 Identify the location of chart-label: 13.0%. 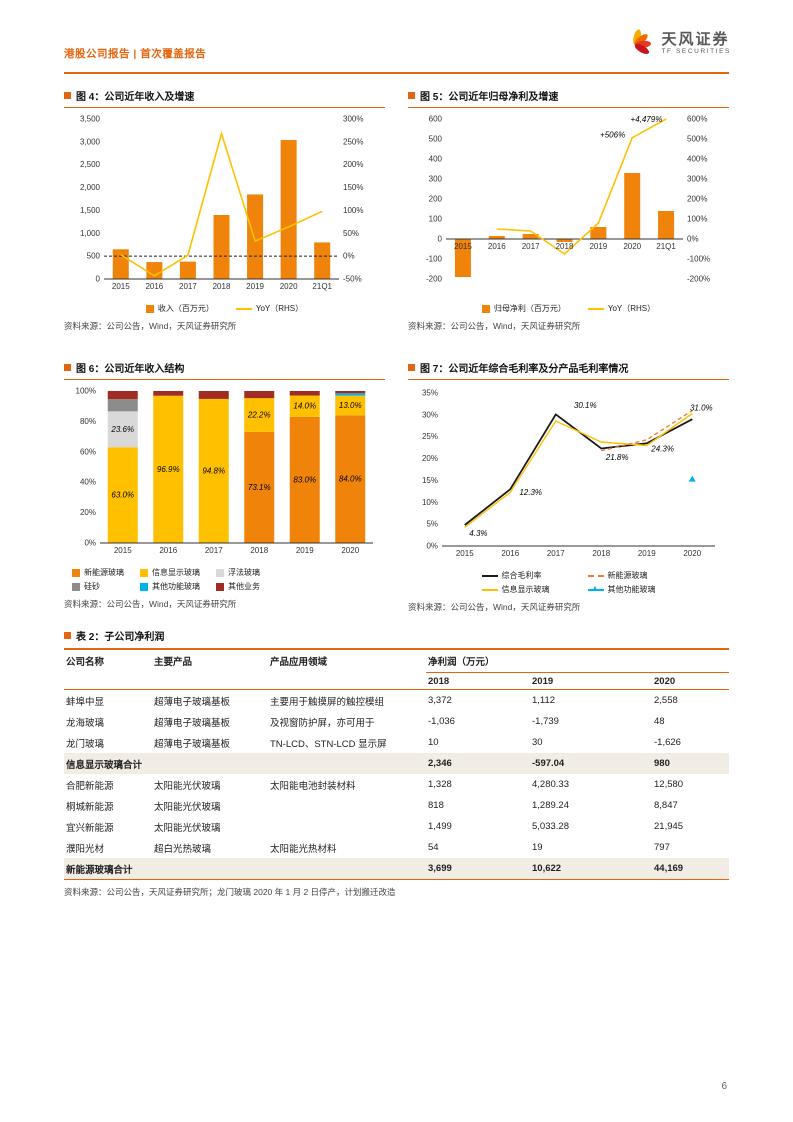
(350, 405).